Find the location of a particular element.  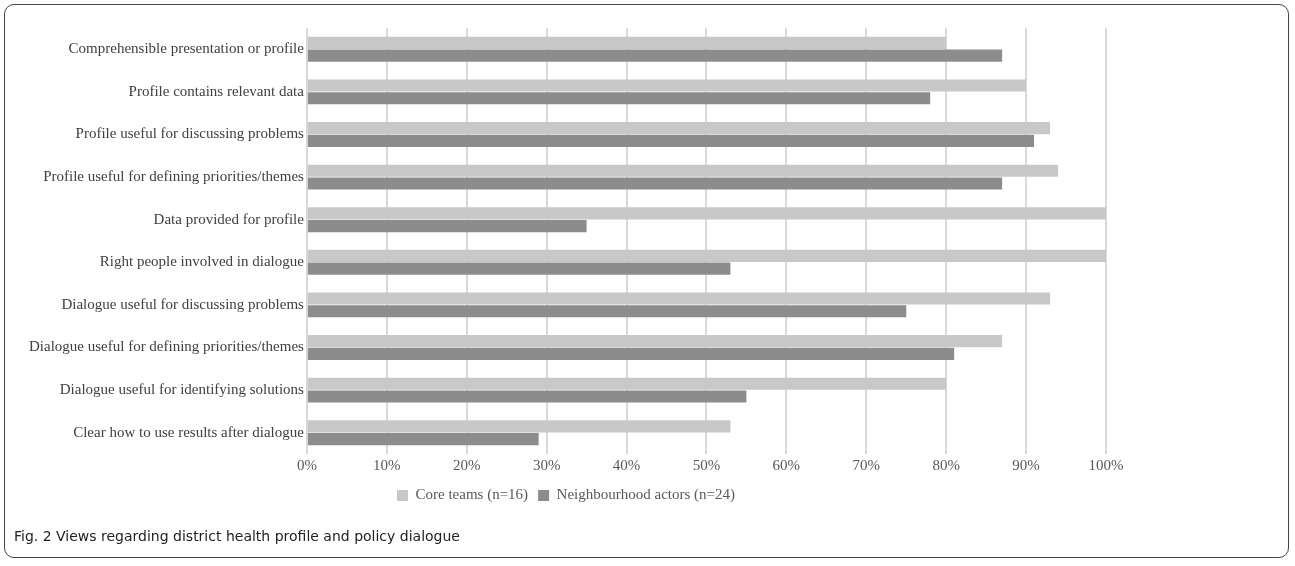

x-tick-label: 100% is located at coordinates (1106, 464).